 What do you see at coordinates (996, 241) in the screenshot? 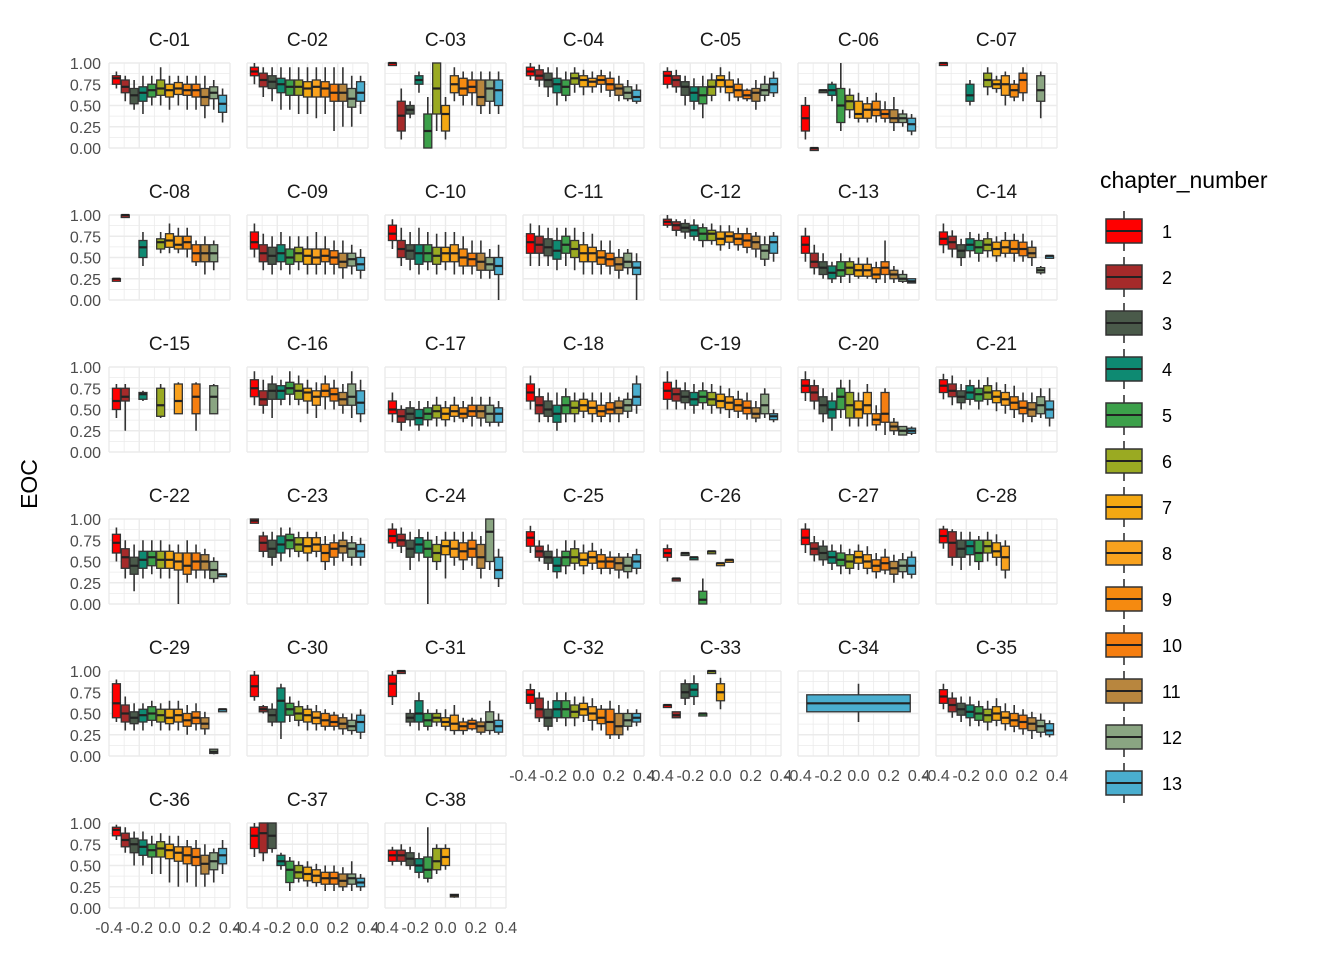
I see `facet-panel: C-14` at bounding box center [996, 241].